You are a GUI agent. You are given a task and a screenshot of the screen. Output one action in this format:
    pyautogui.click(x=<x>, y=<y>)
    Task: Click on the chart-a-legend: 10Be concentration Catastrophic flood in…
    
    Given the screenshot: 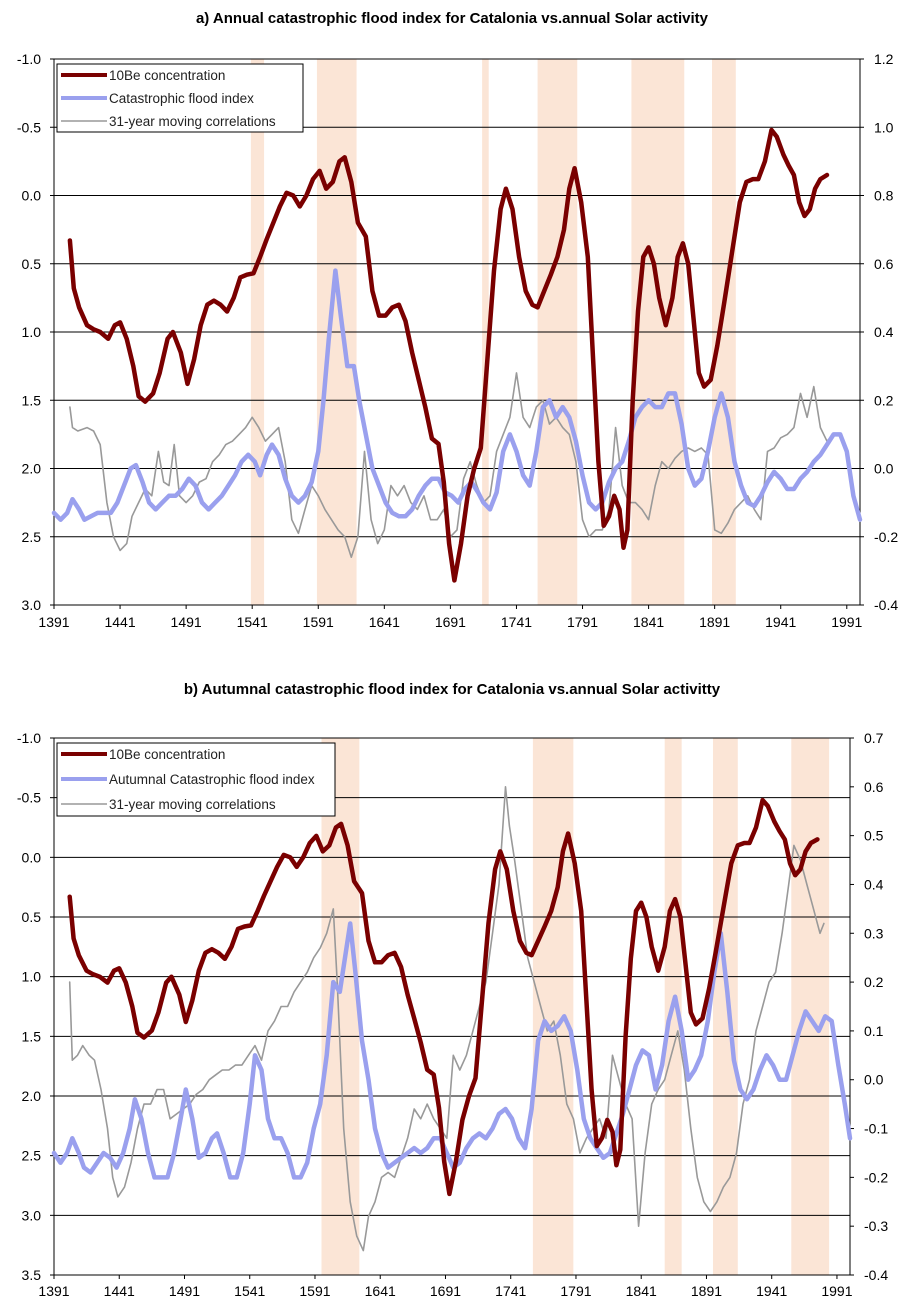 What is the action you would take?
    pyautogui.click(x=180, y=98)
    